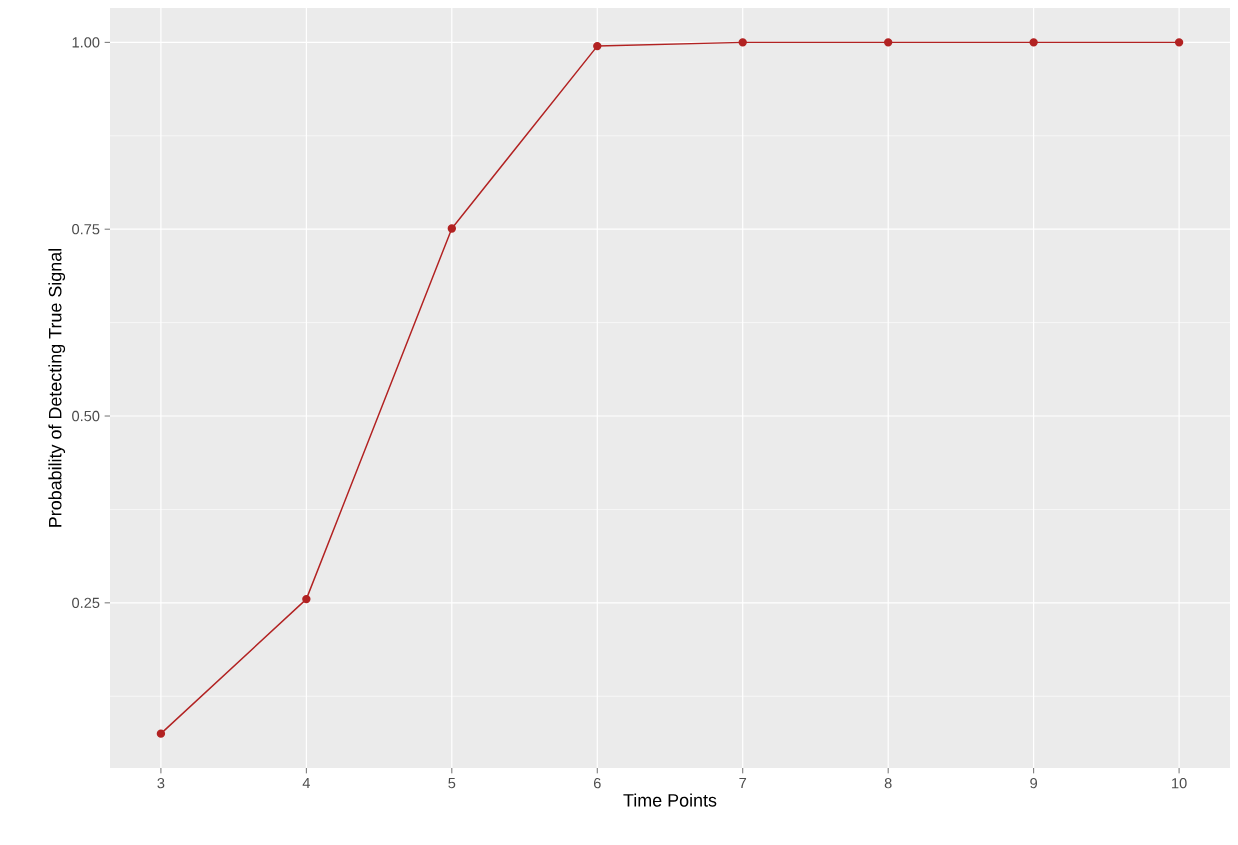  I want to click on y-tick-label: 1.00, so click(86, 42).